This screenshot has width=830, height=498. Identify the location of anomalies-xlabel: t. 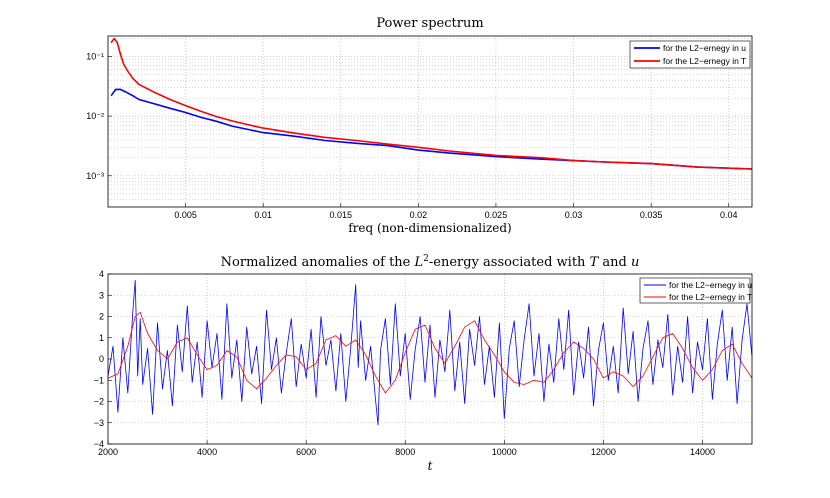
(430, 466).